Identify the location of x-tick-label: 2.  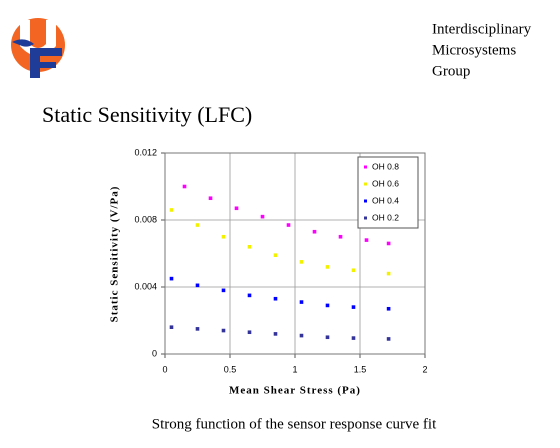
(424, 369).